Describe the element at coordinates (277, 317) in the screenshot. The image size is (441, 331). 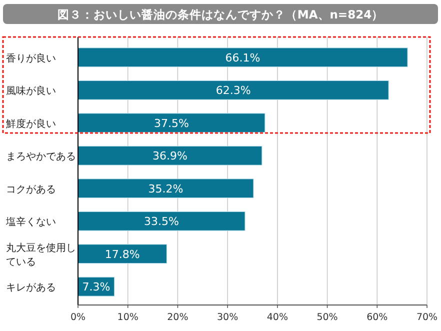
I see `x-tick-label: 40%` at that location.